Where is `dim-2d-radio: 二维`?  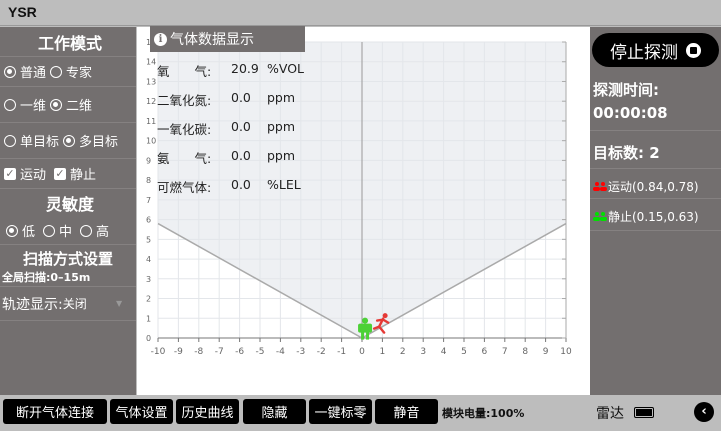
dim-2d-radio: 二维 is located at coordinates (71, 104).